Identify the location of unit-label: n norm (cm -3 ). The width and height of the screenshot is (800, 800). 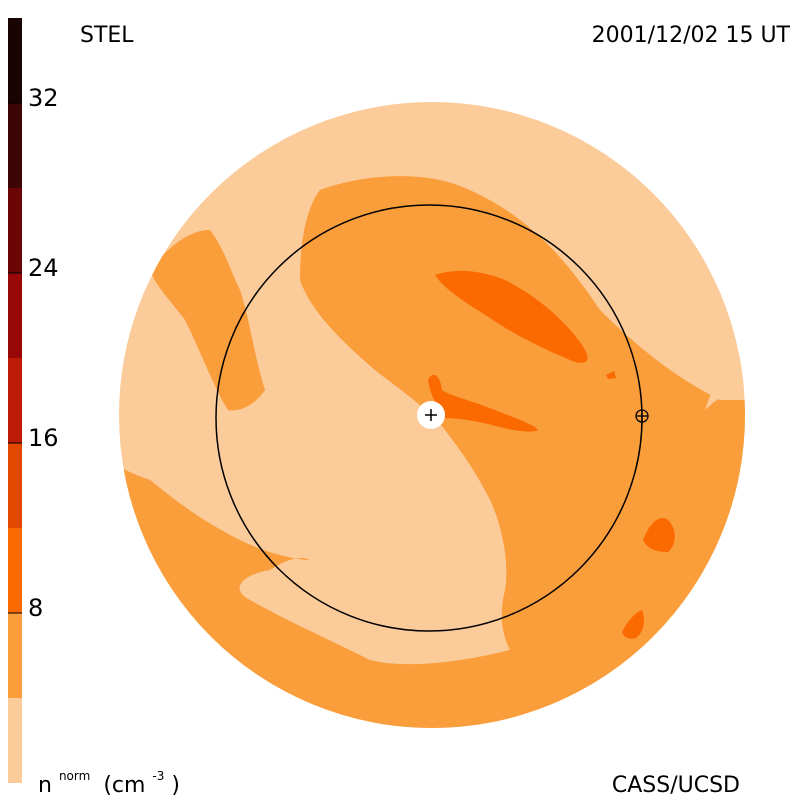
(109, 779).